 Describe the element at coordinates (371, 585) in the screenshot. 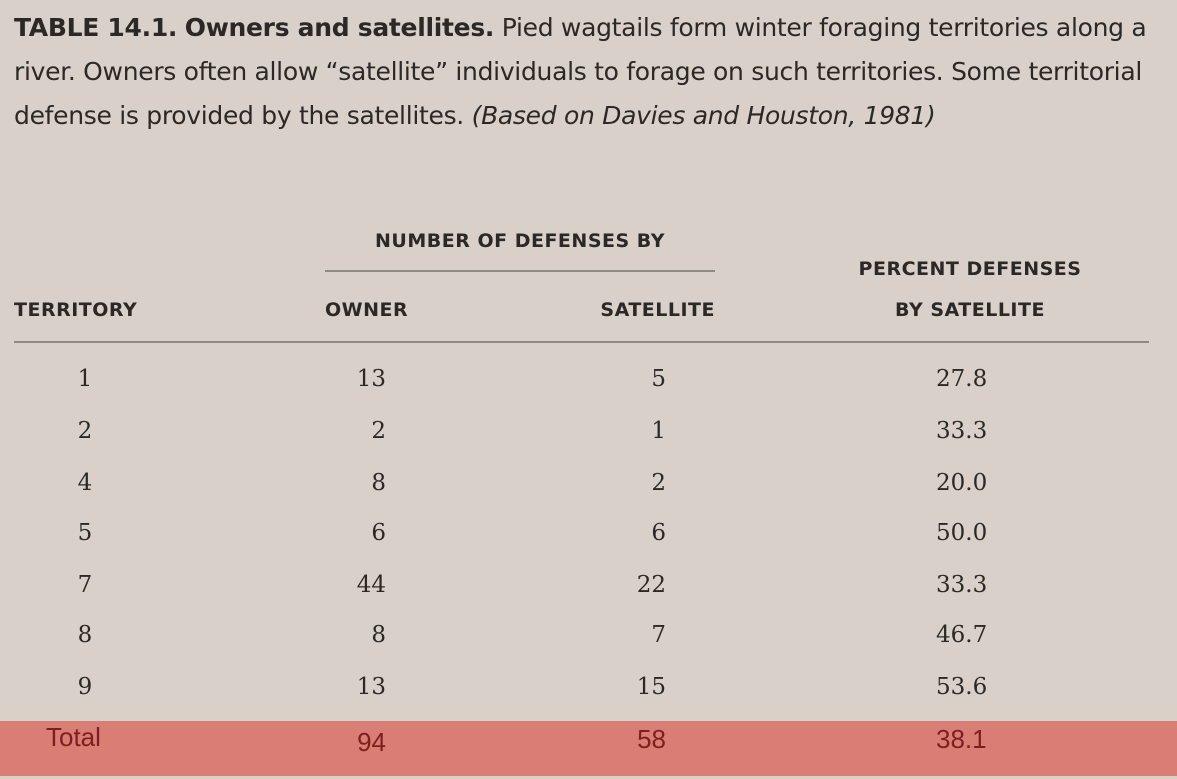

I see `table-cell-owner: 44` at that location.